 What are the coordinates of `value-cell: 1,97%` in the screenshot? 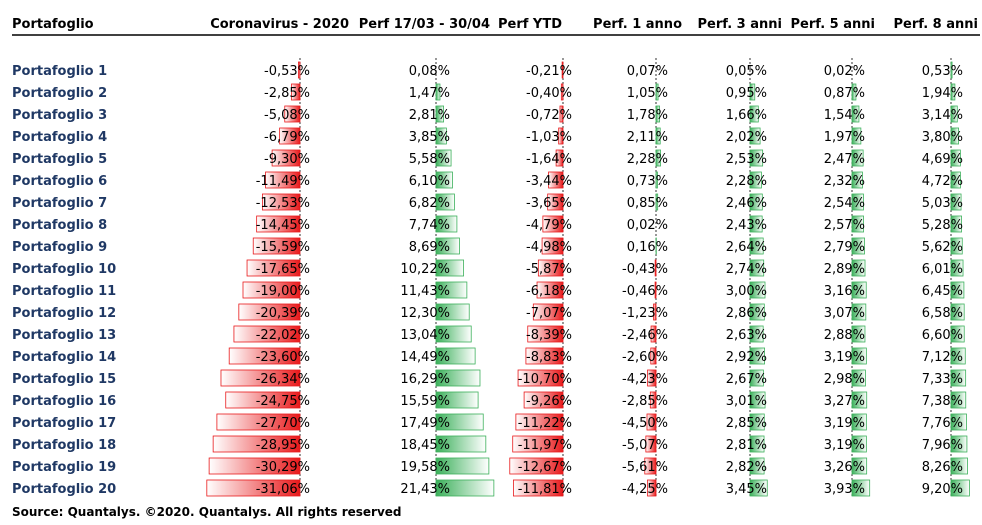 It's located at (844, 137).